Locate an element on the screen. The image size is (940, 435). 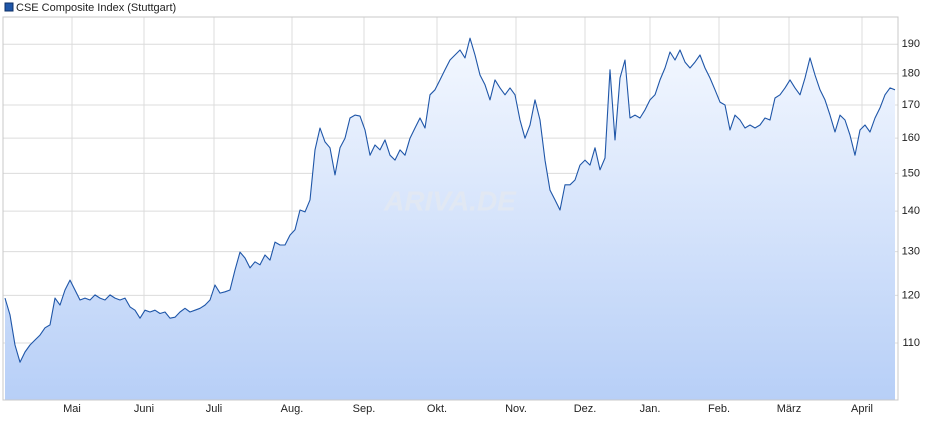
chart-title: CSE Composite Index (Stuttgart) is located at coordinates (96, 8).